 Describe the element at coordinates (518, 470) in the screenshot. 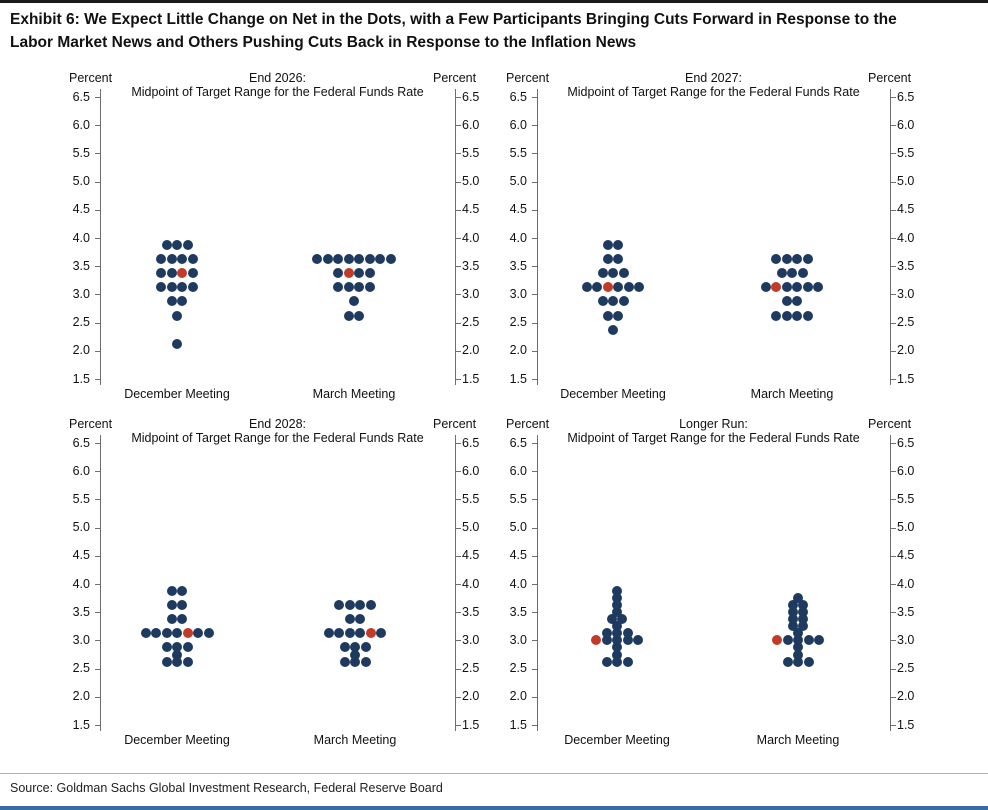

I see `y-tick-label-left: 6.0` at that location.